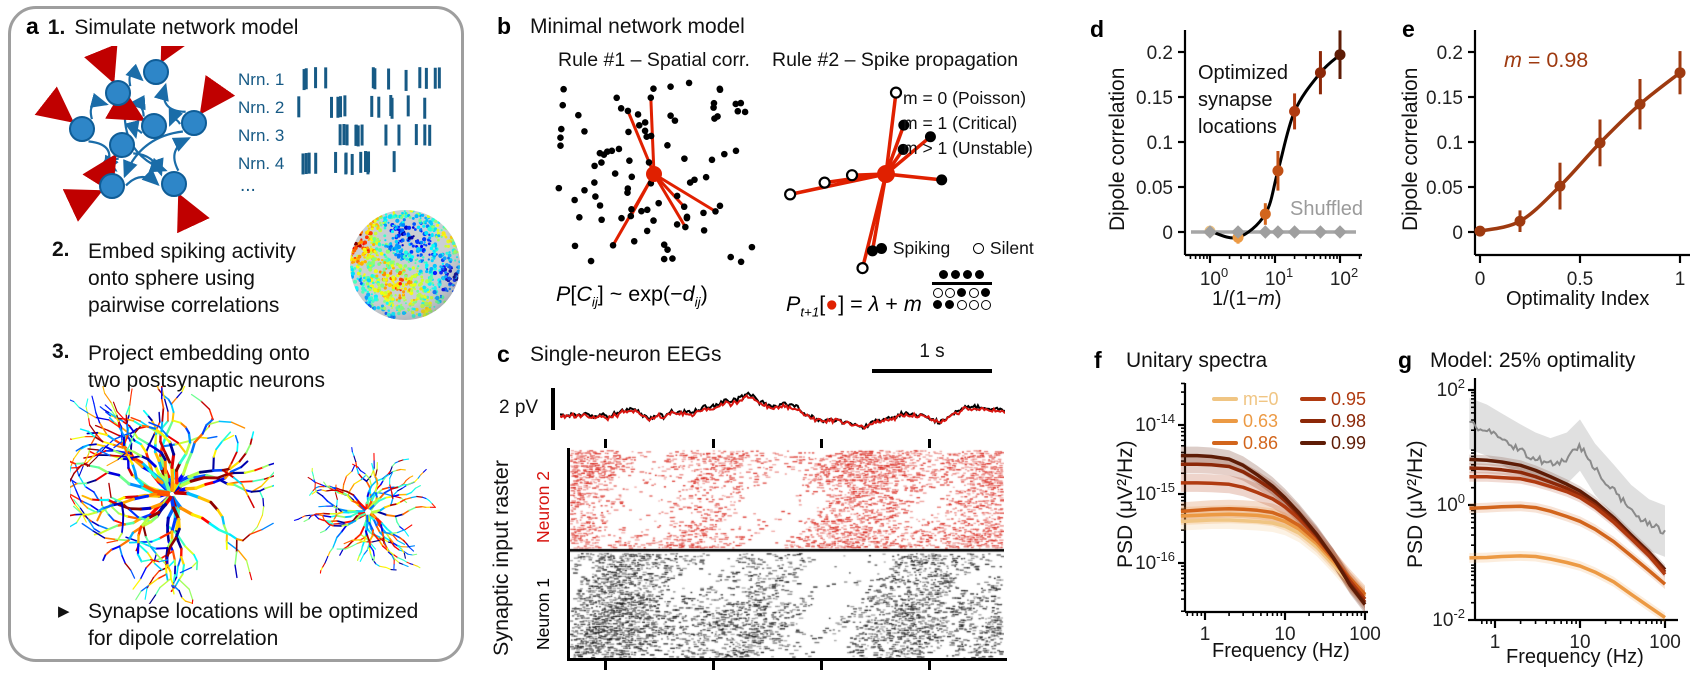 Image resolution: width=1695 pixels, height=677 pixels. I want to click on panel-b-letter: b, so click(504, 26).